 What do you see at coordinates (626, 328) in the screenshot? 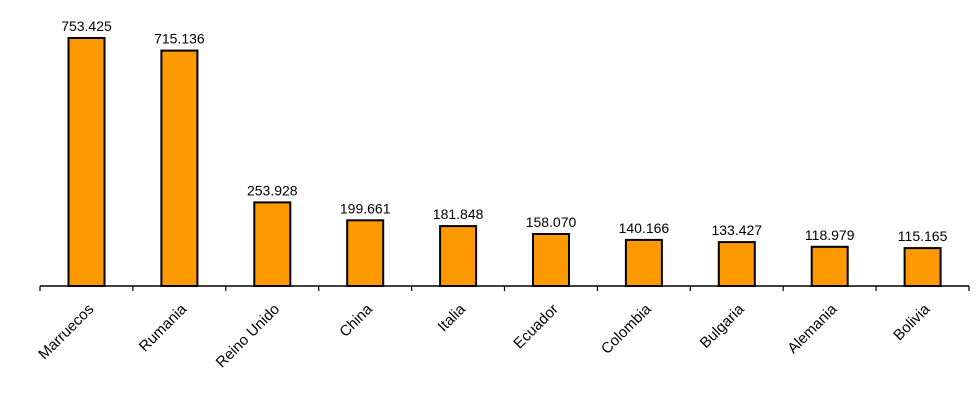
I see `category-label: Colombia` at bounding box center [626, 328].